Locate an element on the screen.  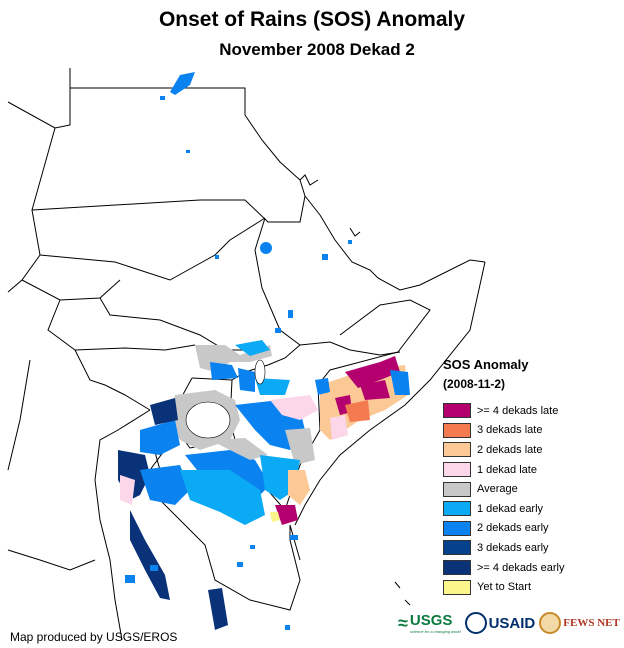
legend-label: Yet to Start is located at coordinates (504, 587).